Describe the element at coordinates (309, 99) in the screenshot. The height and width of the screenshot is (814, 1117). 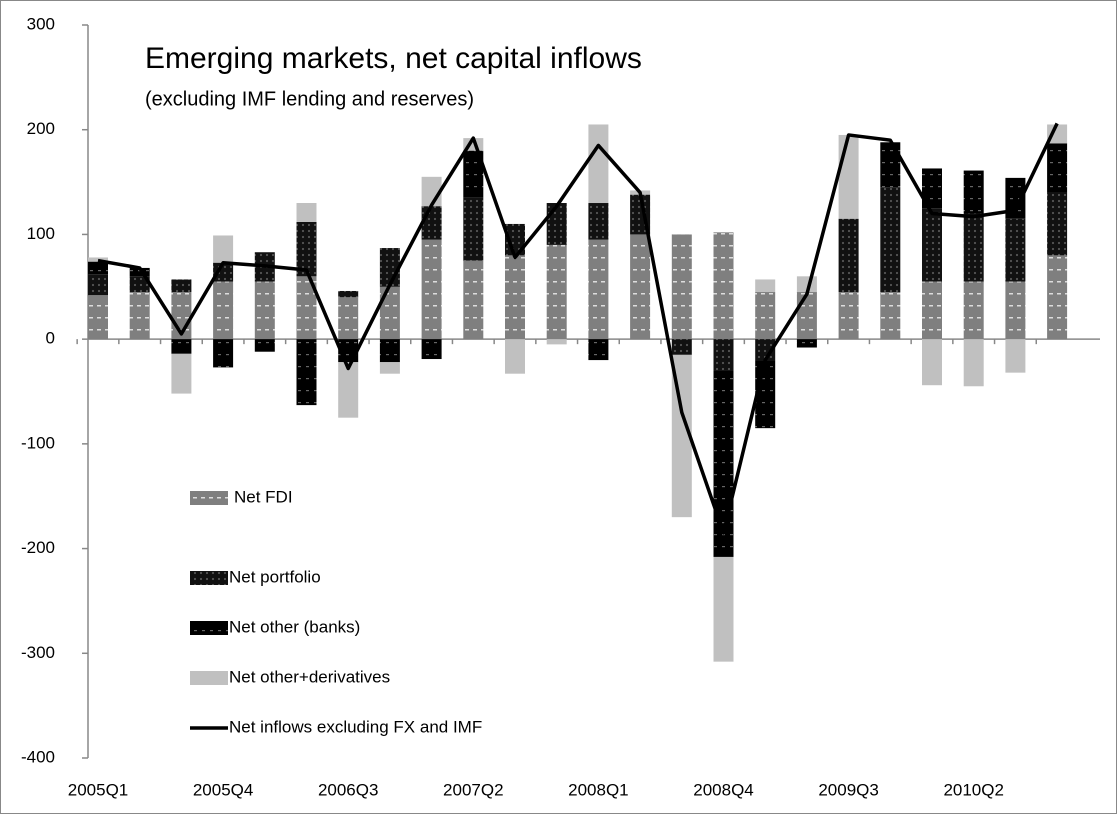
I see `chart-subtitle: (excluding IMF lending and reserves)` at that location.